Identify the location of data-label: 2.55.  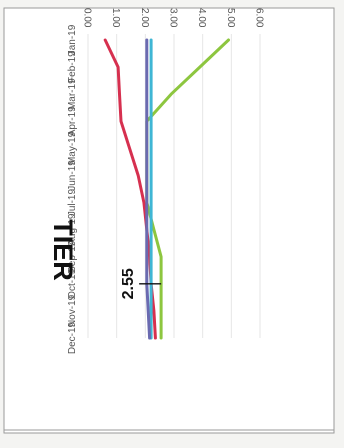
(128, 283).